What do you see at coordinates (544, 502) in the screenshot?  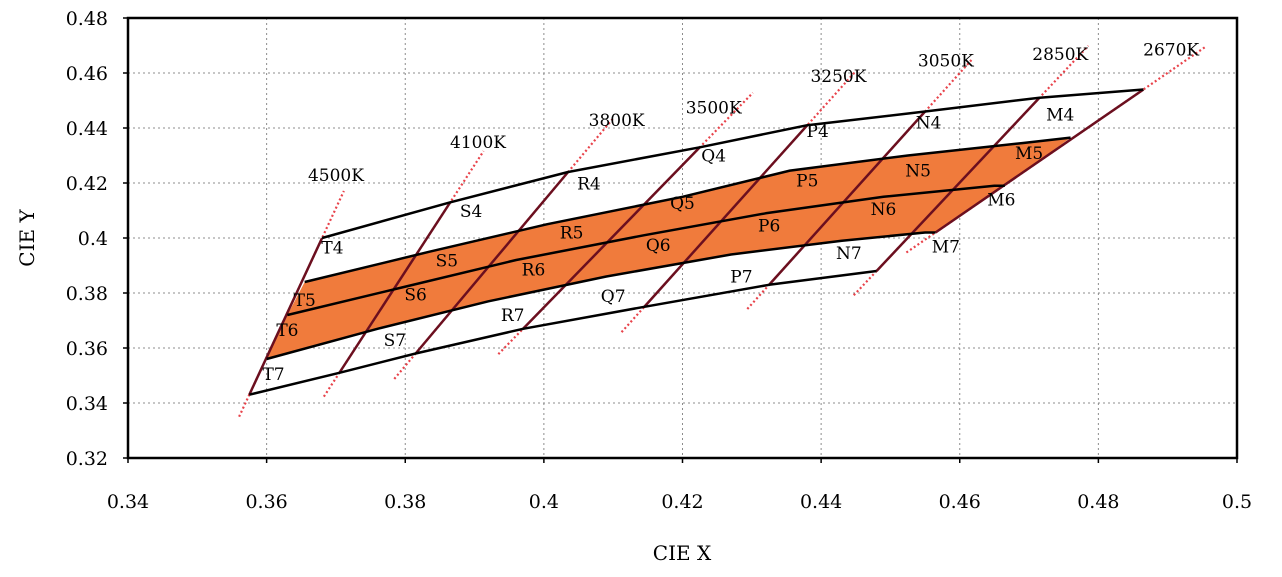 I see `x-tick-label-3: 0.4` at bounding box center [544, 502].